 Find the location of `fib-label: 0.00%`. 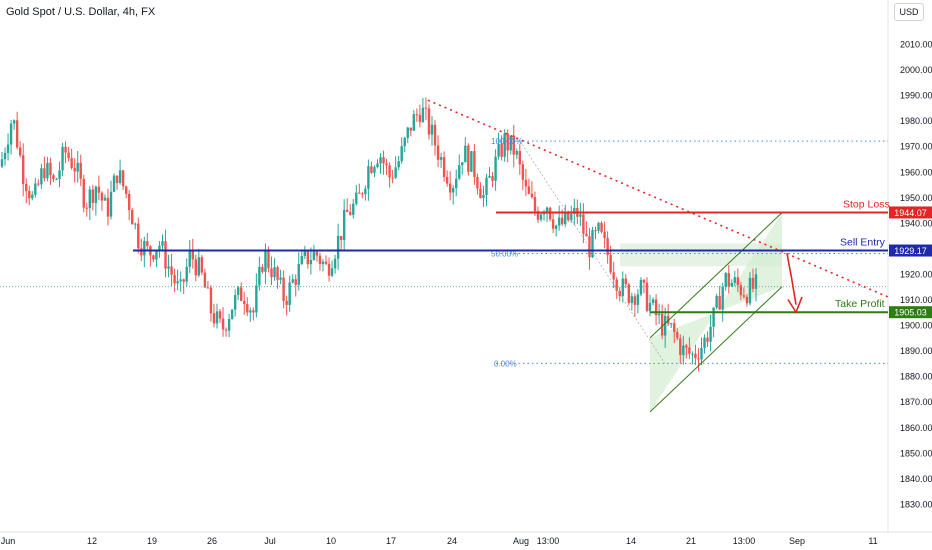

fib-label: 0.00% is located at coordinates (505, 363).